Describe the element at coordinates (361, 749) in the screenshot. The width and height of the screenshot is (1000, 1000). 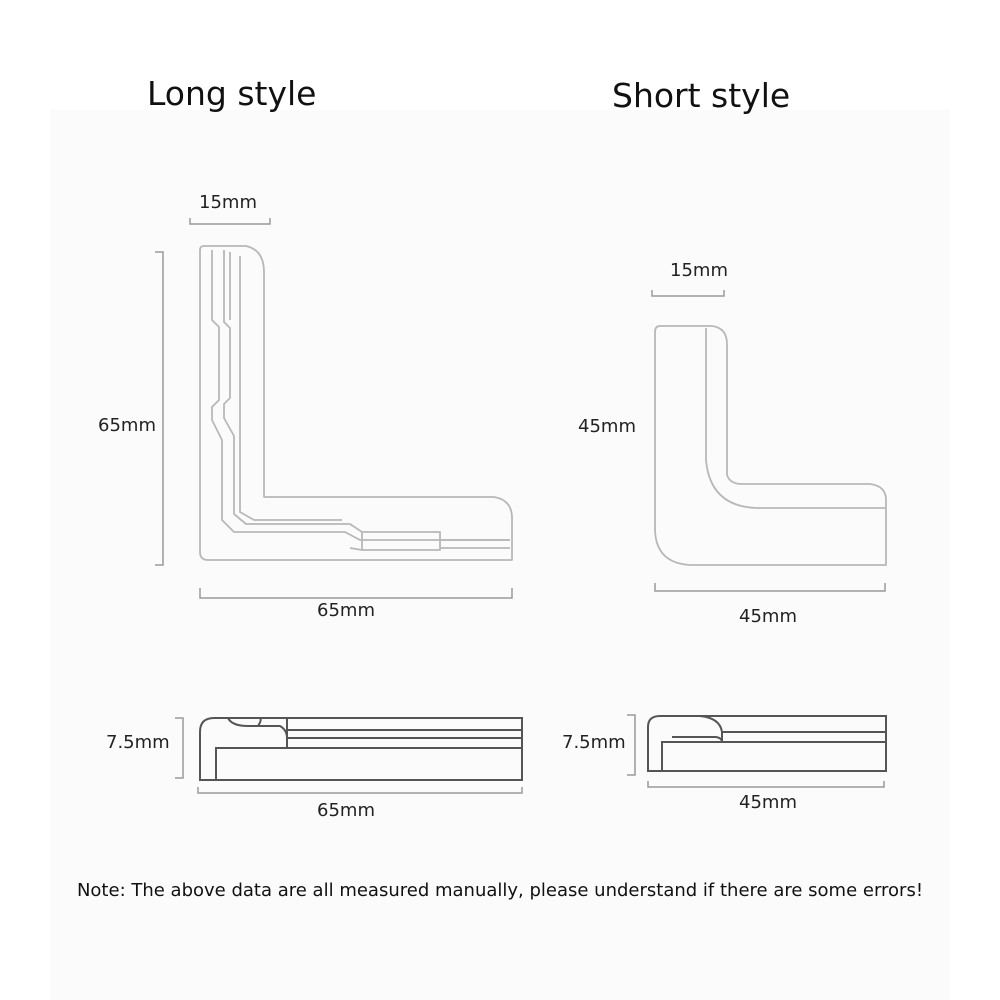
I see `long-style-side-view` at that location.